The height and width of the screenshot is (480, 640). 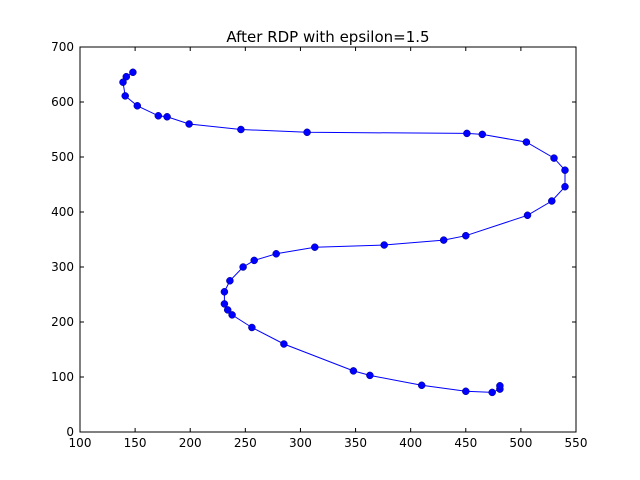 What do you see at coordinates (62, 377) in the screenshot?
I see `y-tick-label: 100` at bounding box center [62, 377].